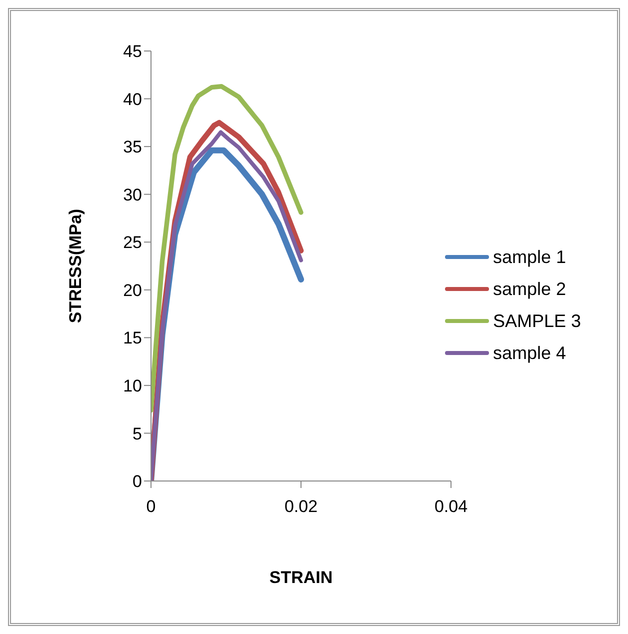  I want to click on y-tick-label: 30, so click(132, 194).